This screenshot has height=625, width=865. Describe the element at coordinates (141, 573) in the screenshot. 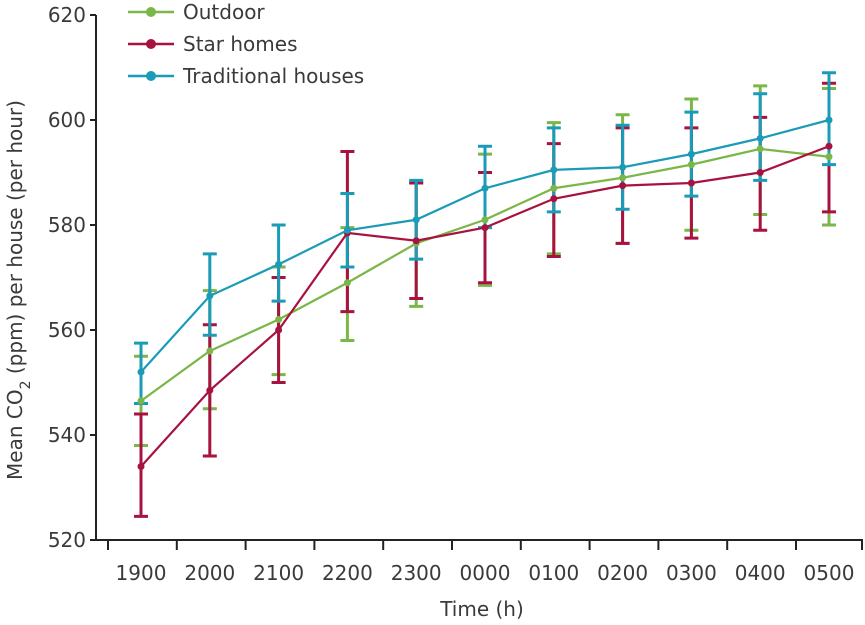

I see `x-tick-label: 1900` at that location.